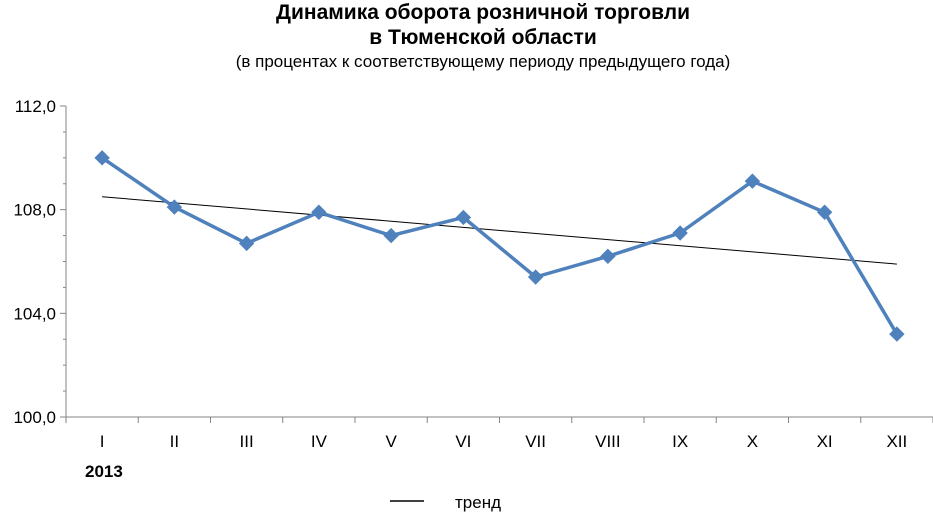  What do you see at coordinates (445, 502) in the screenshot?
I see `chart-legend: тренд` at bounding box center [445, 502].